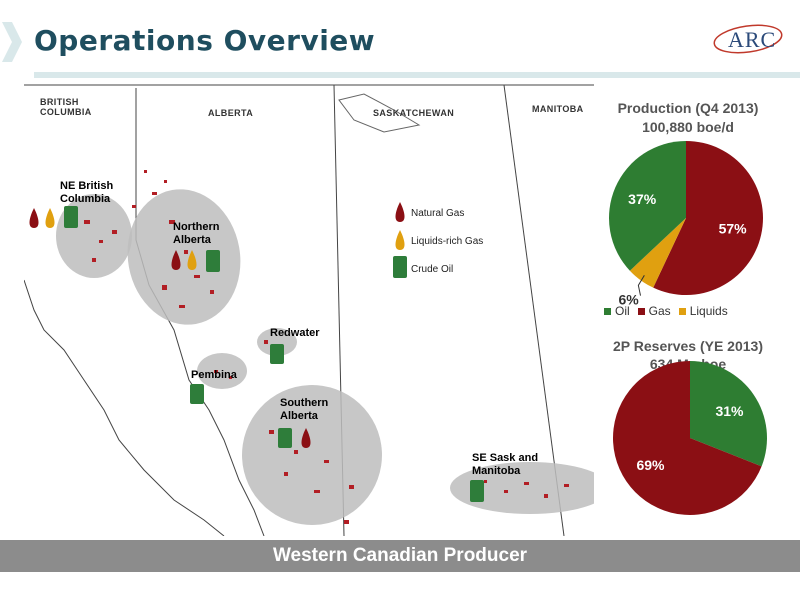 The width and height of the screenshot is (800, 600). I want to click on bc-coastline, so click(124, 407).